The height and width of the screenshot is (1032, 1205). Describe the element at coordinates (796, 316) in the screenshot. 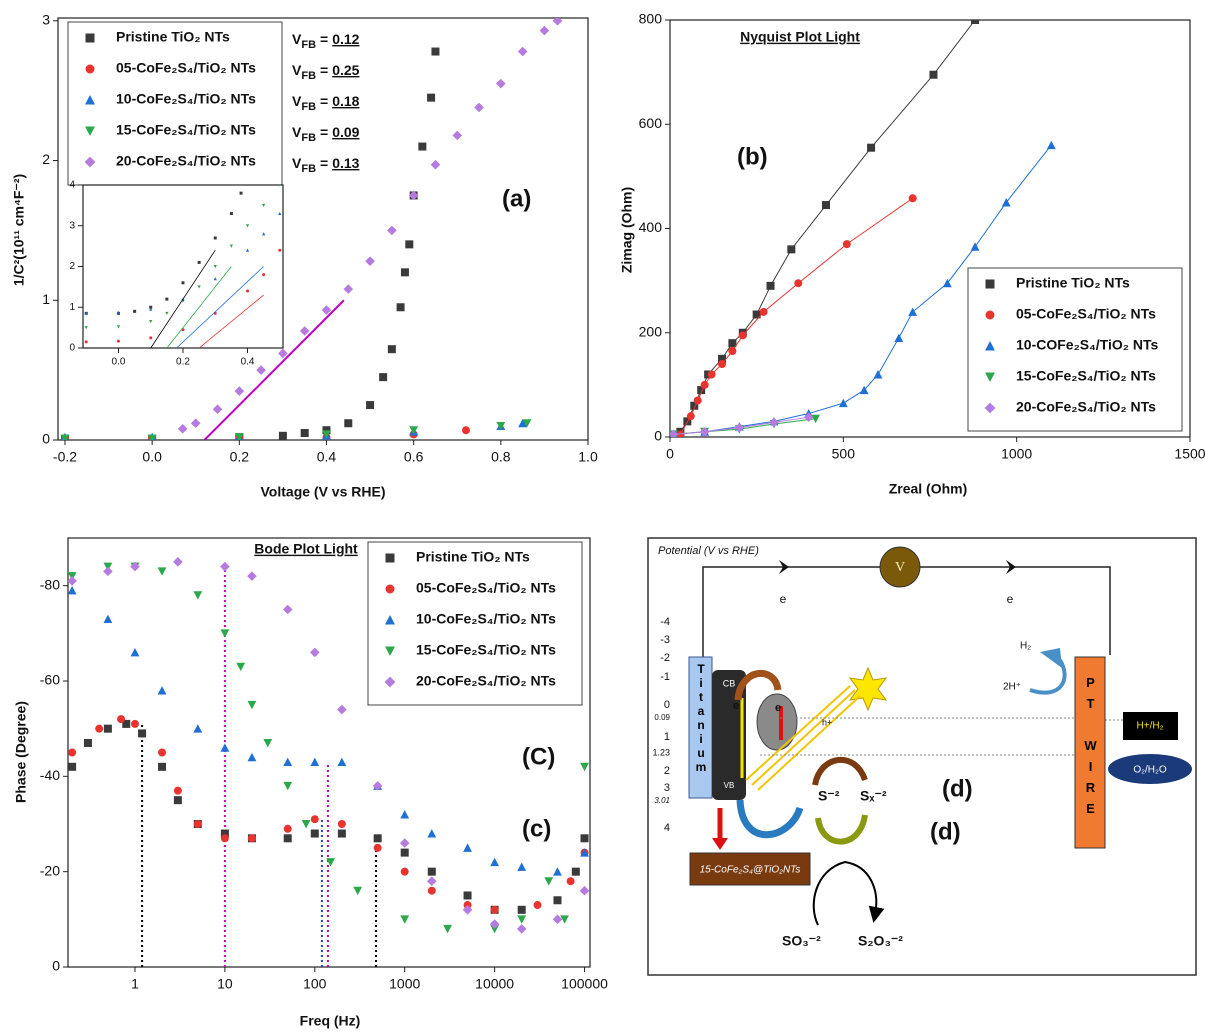

I see `series-line` at that location.